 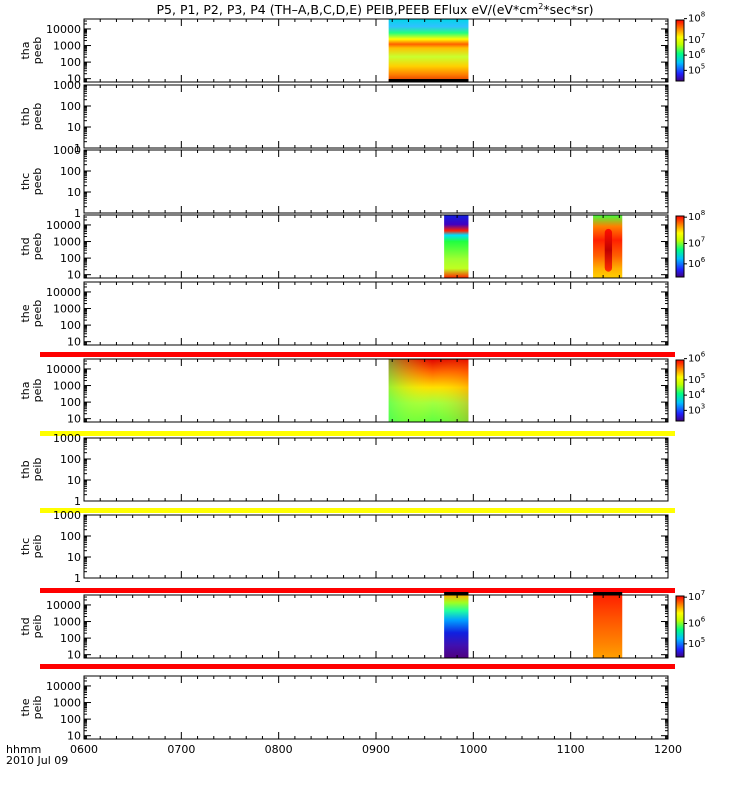 I want to click on y-axis-label: the, so click(x=25, y=313).